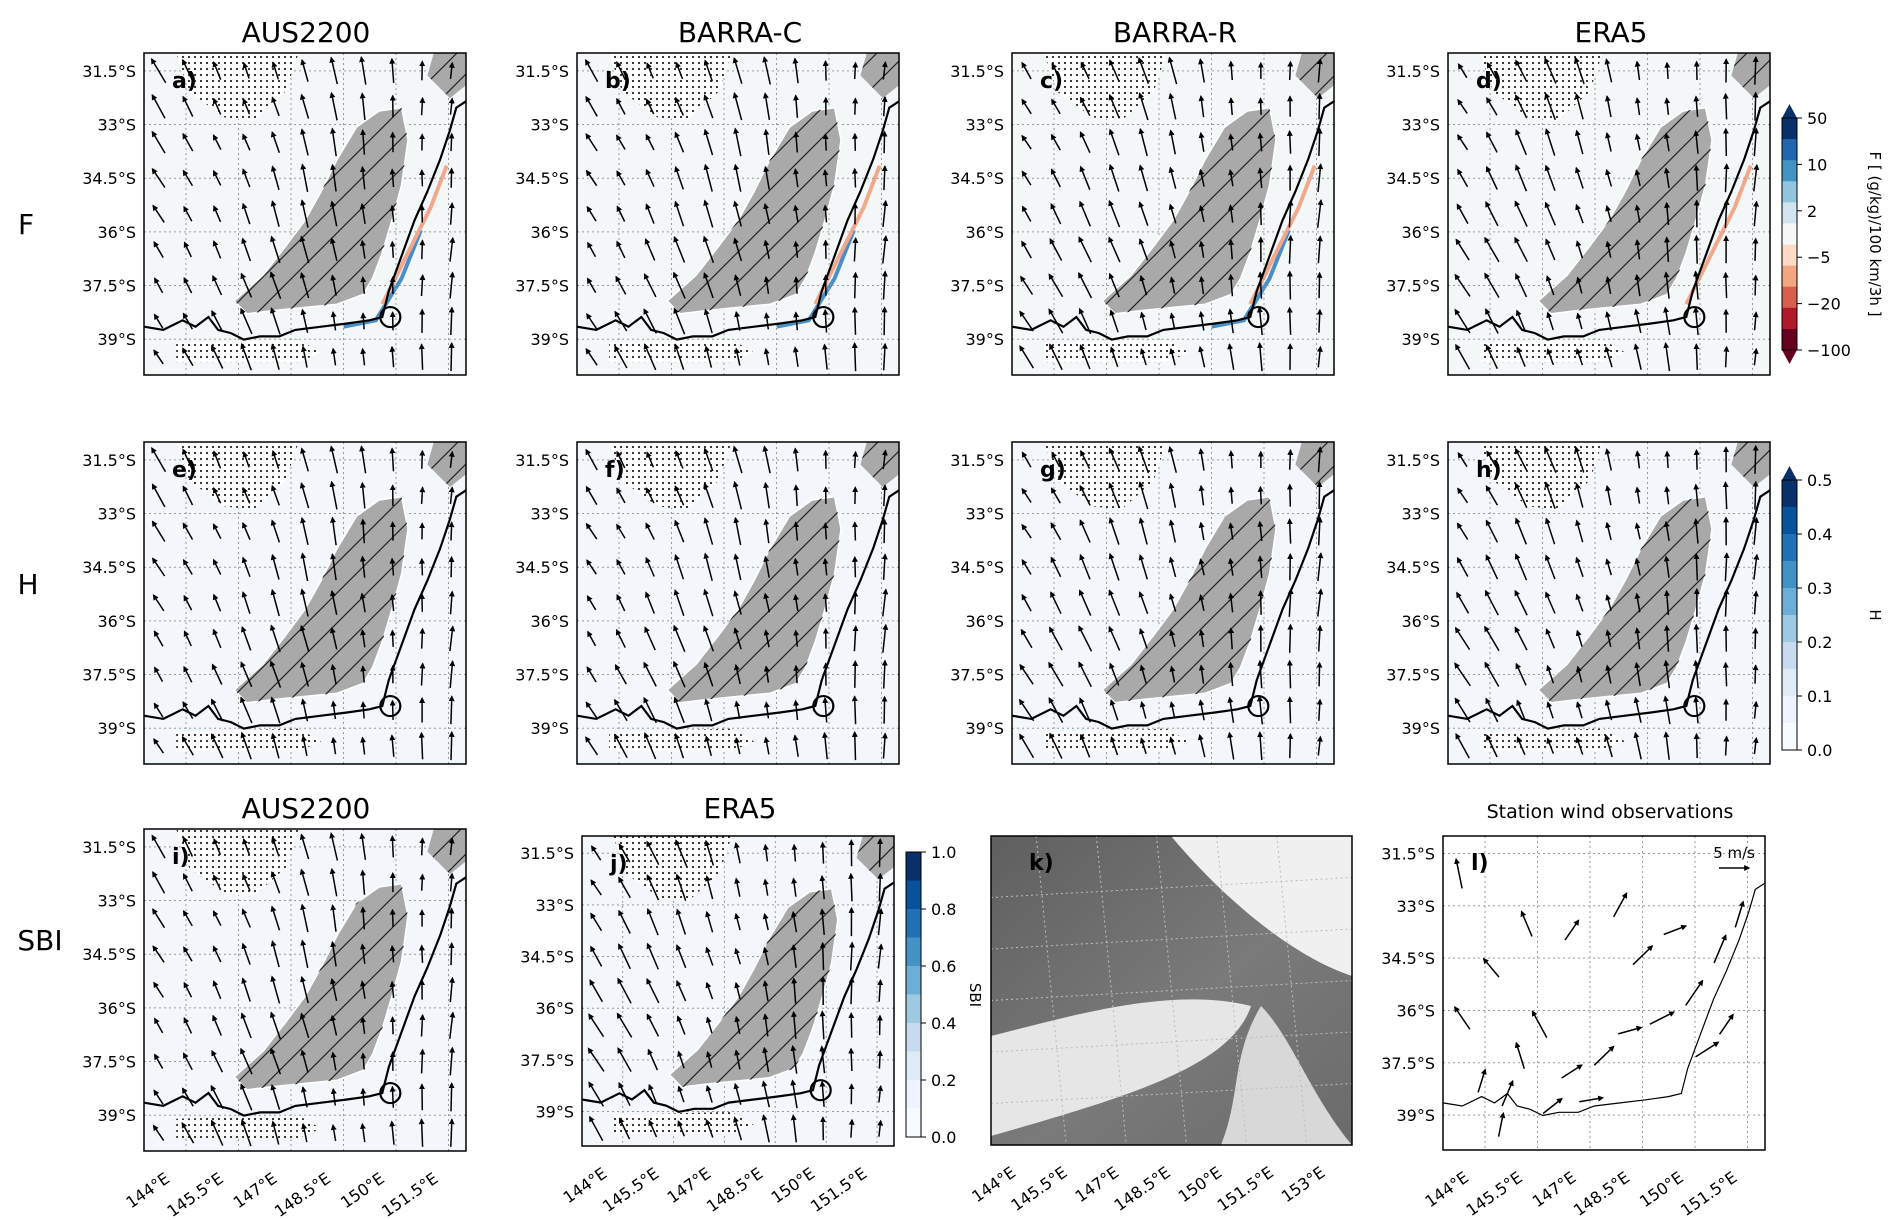  Describe the element at coordinates (116, 901) in the screenshot. I see `ytick-label: 33°S` at that location.